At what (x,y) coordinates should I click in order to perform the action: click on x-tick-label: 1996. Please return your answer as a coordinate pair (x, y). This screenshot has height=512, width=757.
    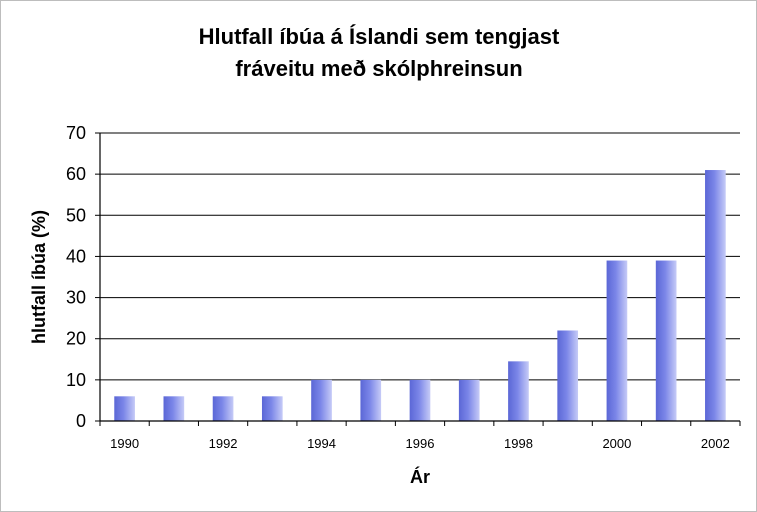
    Looking at the image, I should click on (420, 443).